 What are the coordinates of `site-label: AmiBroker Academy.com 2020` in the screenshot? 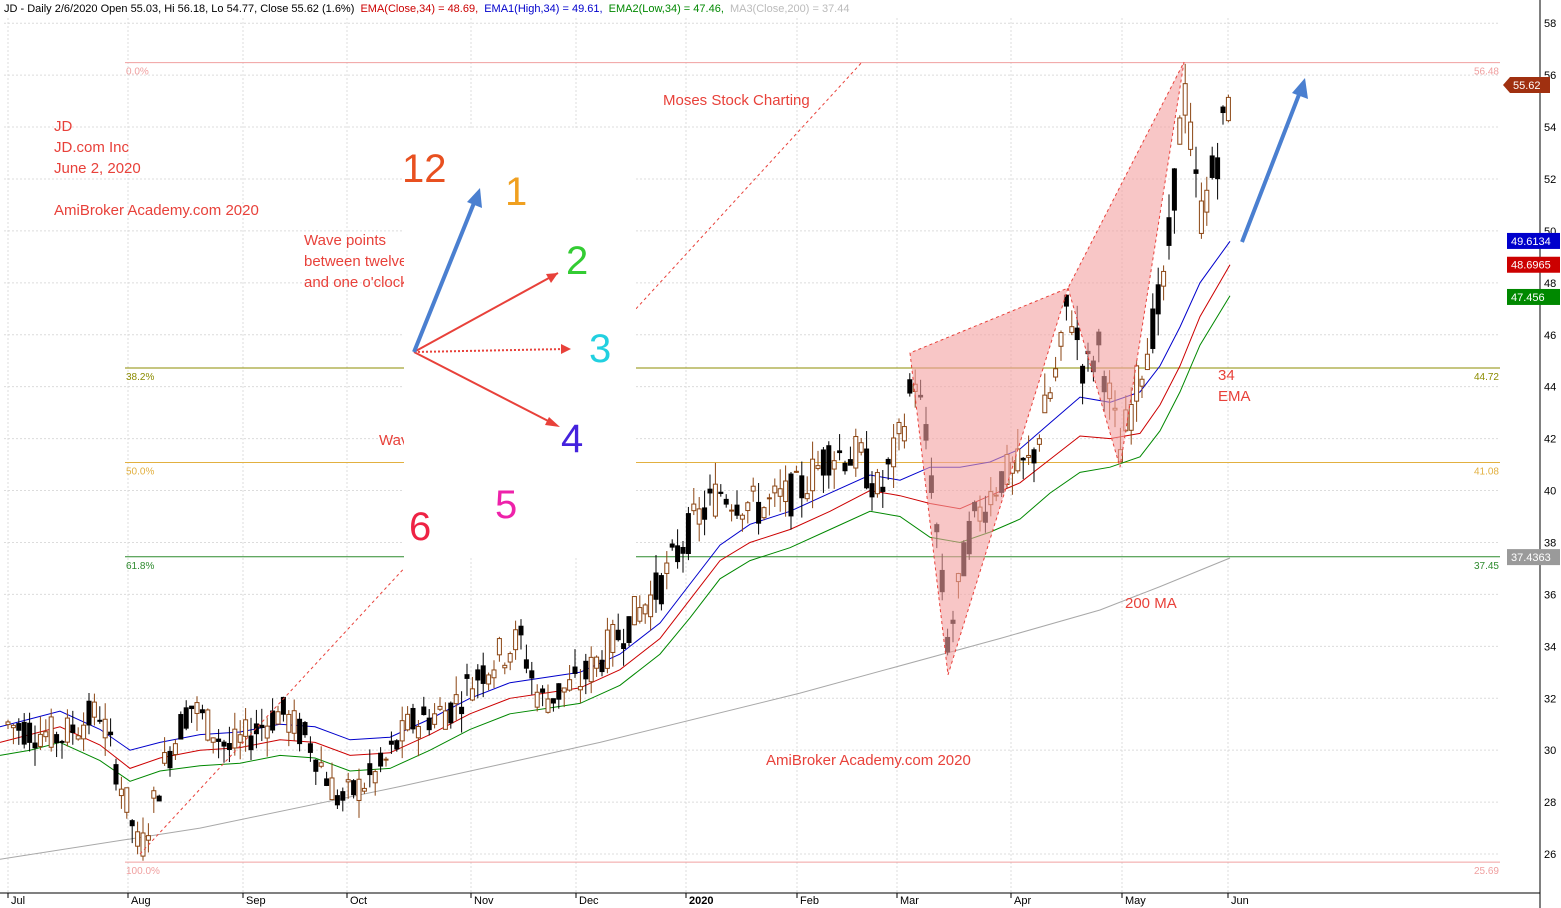 It's located at (156, 210).